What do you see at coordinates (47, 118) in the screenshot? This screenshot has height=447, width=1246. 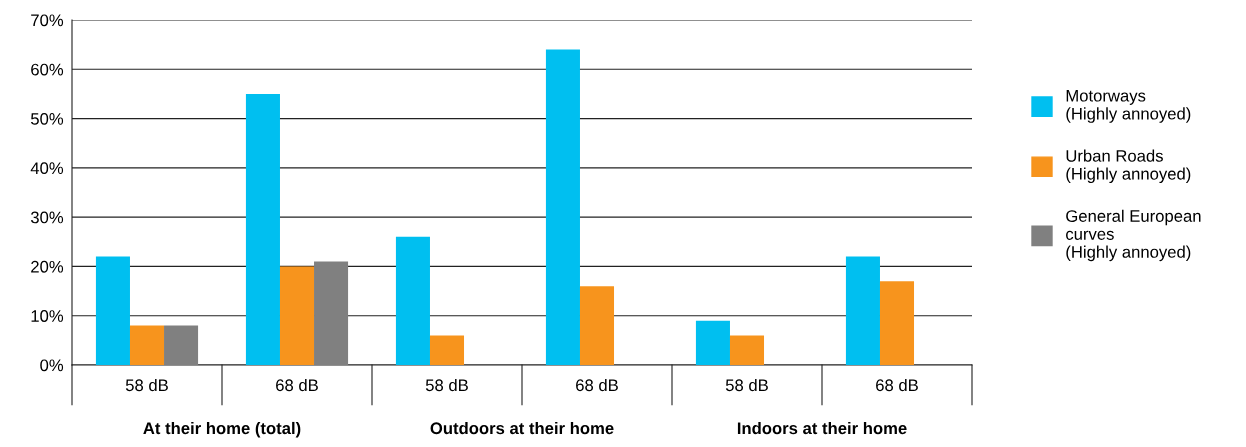 I see `y-tick-label: 50%` at bounding box center [47, 118].